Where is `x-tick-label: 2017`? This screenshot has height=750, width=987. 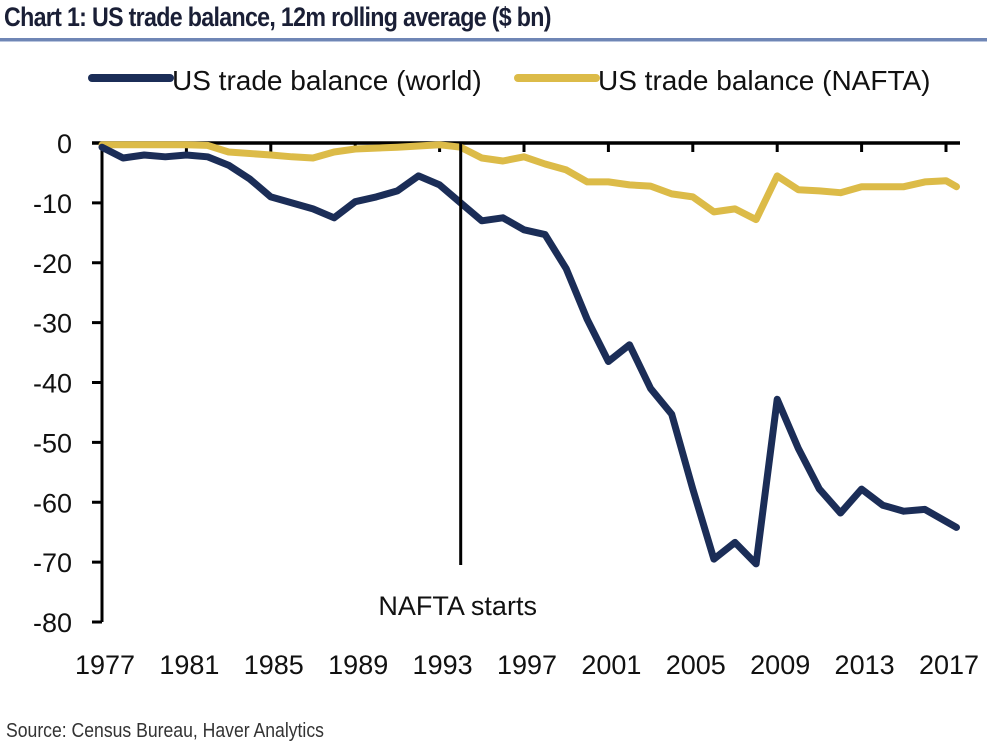 x-tick-label: 2017 is located at coordinates (949, 665).